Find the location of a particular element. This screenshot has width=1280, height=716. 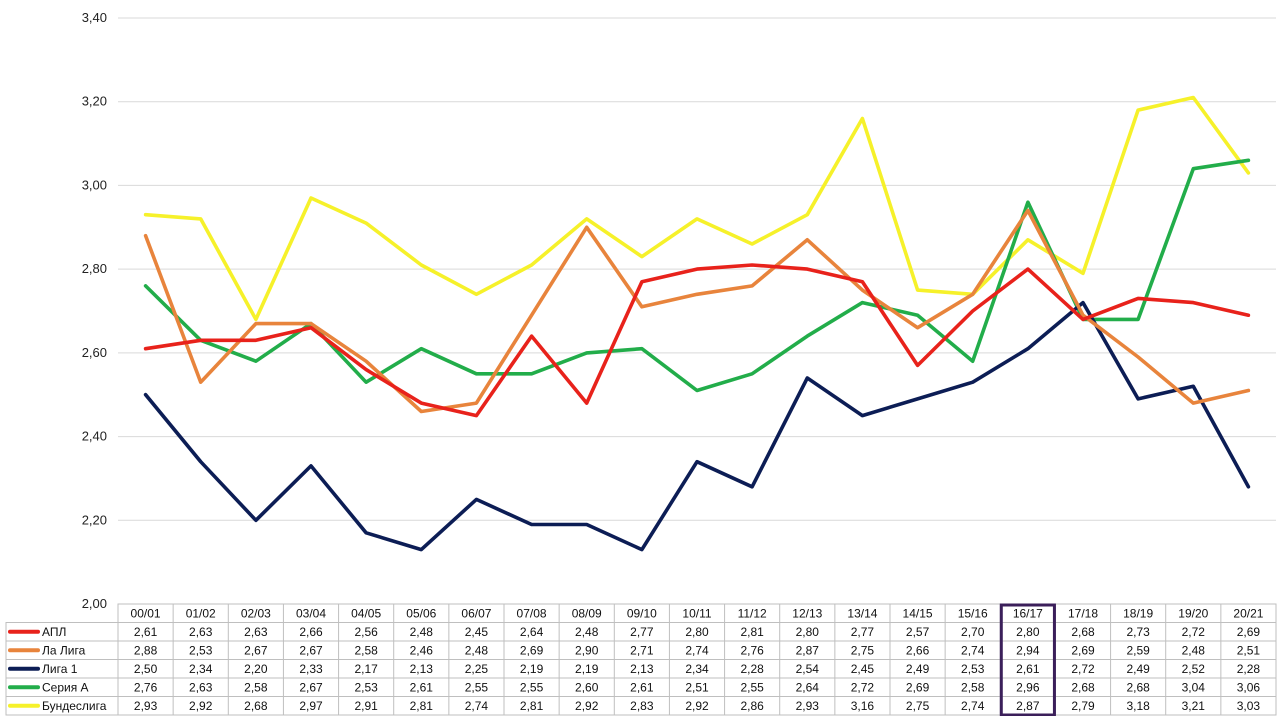

legend-label: Серия А is located at coordinates (65, 687).